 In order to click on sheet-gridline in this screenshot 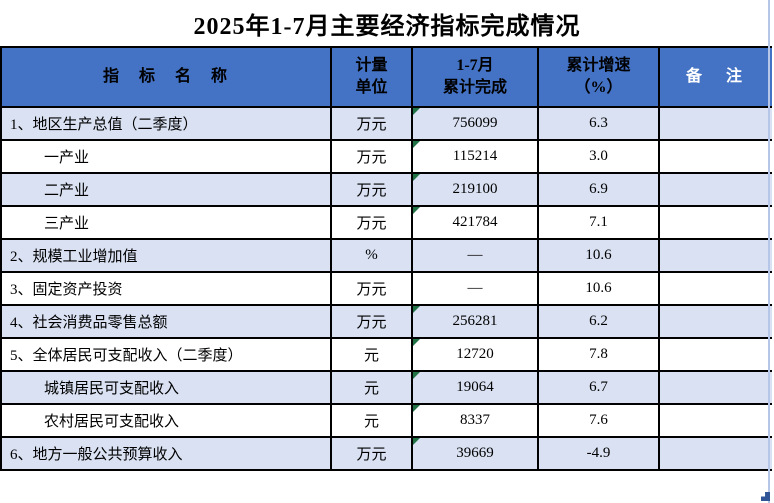, I will do `click(769, 251)`.